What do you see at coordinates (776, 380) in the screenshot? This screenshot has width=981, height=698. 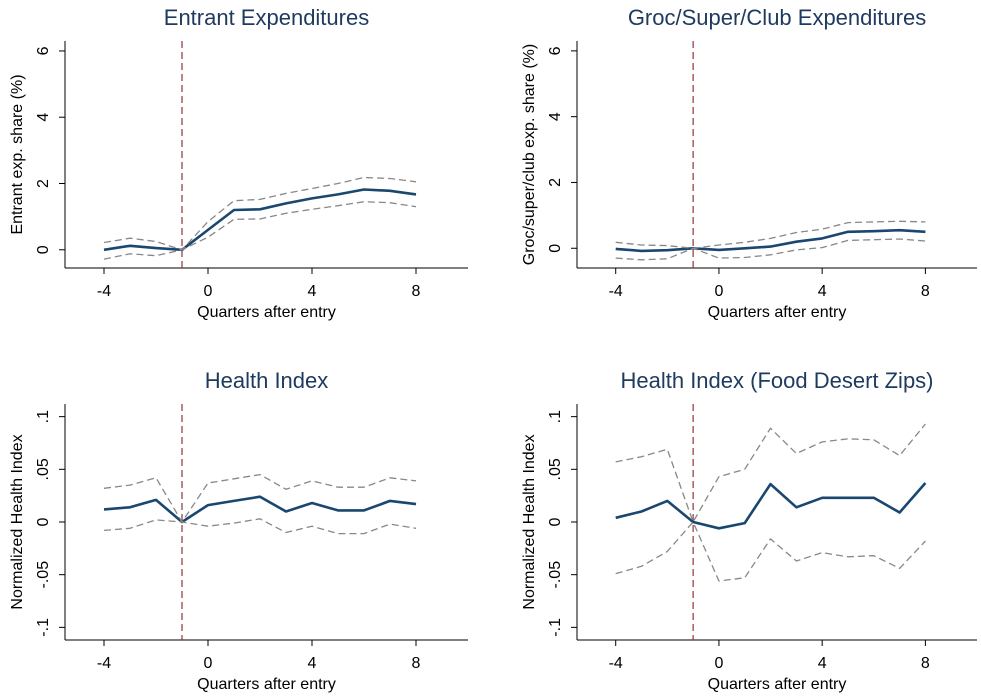 I see `panel-title: Health Index (Food Desert Zips)` at bounding box center [776, 380].